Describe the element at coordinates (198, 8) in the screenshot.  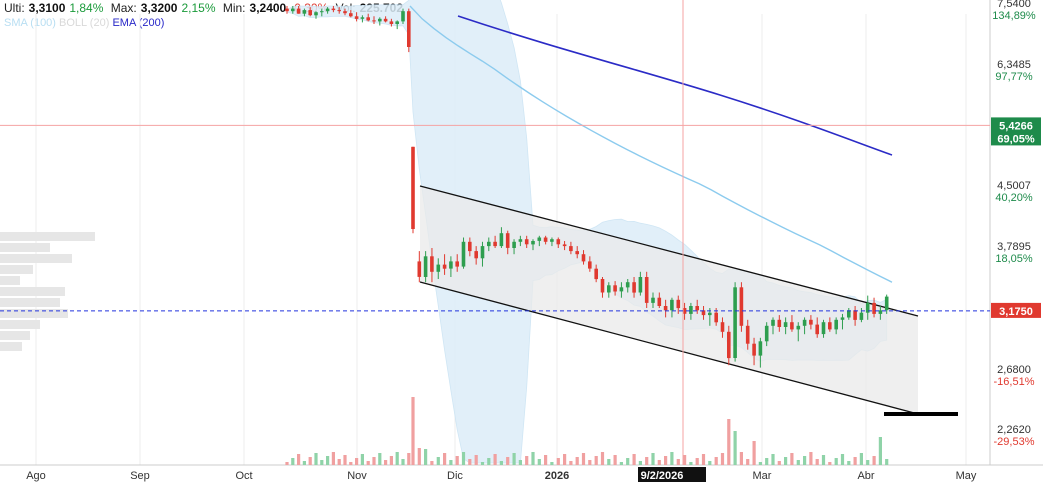
I see `max-pct: 2,15%` at that location.